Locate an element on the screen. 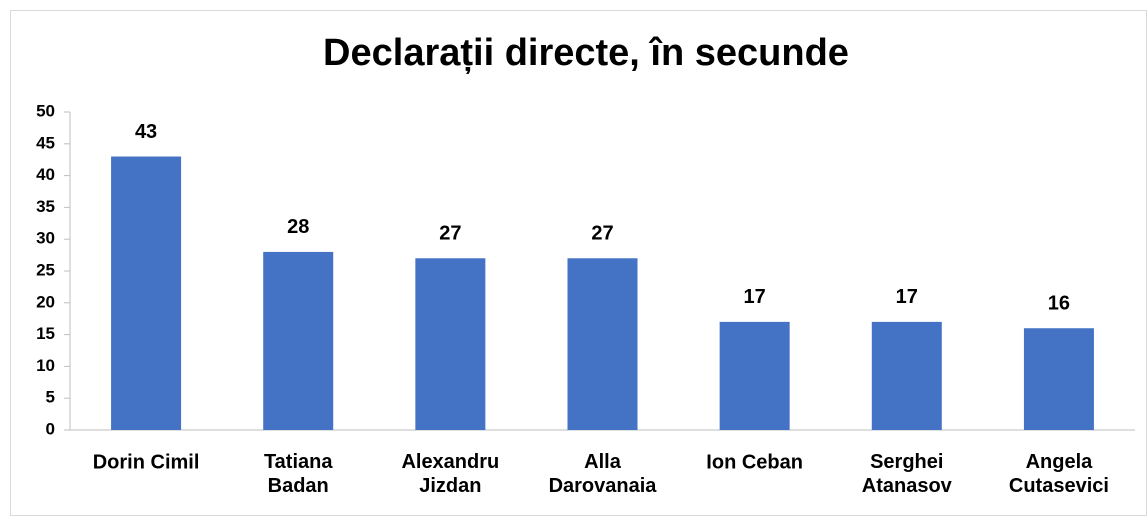 This screenshot has height=516, width=1147. x-tick-label: Alla Darovanaia is located at coordinates (603, 474).